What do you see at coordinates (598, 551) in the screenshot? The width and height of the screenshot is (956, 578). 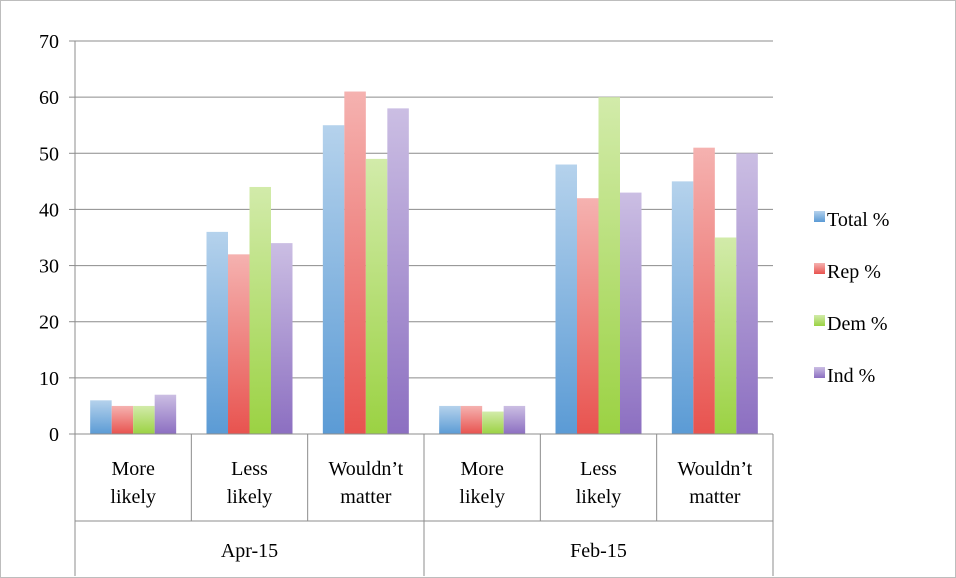 I see `x-group-label: Feb-15` at bounding box center [598, 551].